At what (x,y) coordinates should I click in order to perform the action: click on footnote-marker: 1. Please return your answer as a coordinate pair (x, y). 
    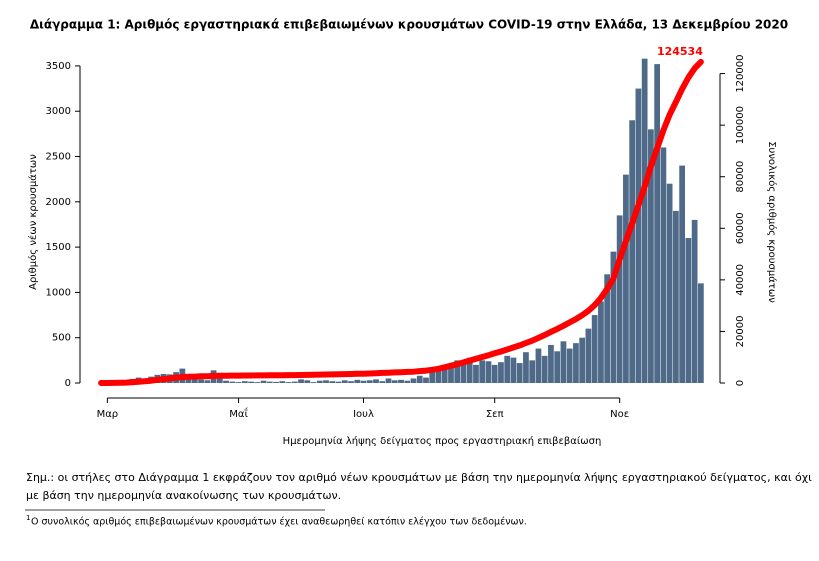
    Looking at the image, I should click on (28, 518).